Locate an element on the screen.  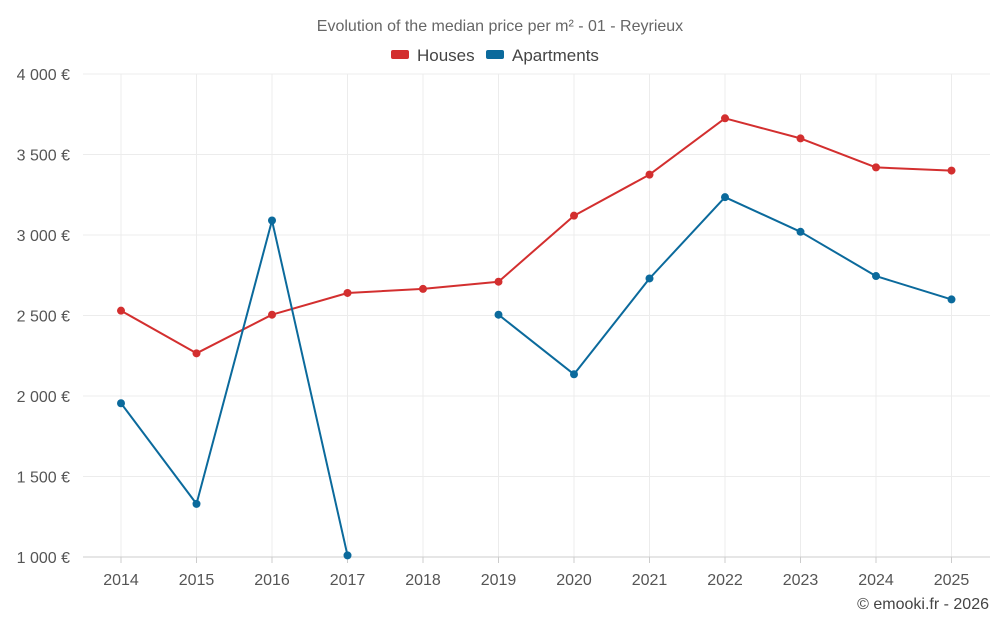
data-point-apartments-2014 is located at coordinates (121, 403).